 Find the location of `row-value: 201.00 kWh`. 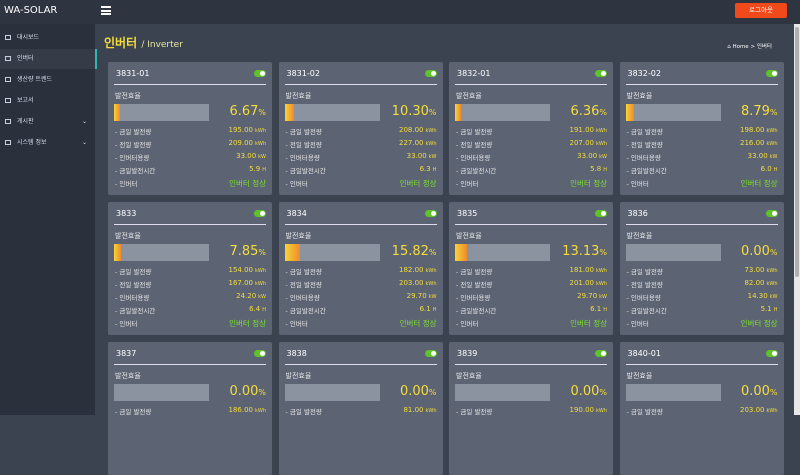

row-value: 201.00 kWh is located at coordinates (588, 283).